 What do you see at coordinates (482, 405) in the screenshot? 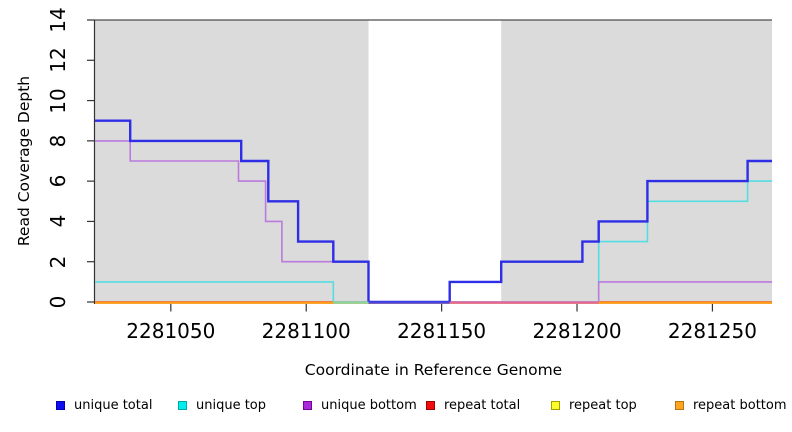
I see `legend-label: repeat total` at bounding box center [482, 405].